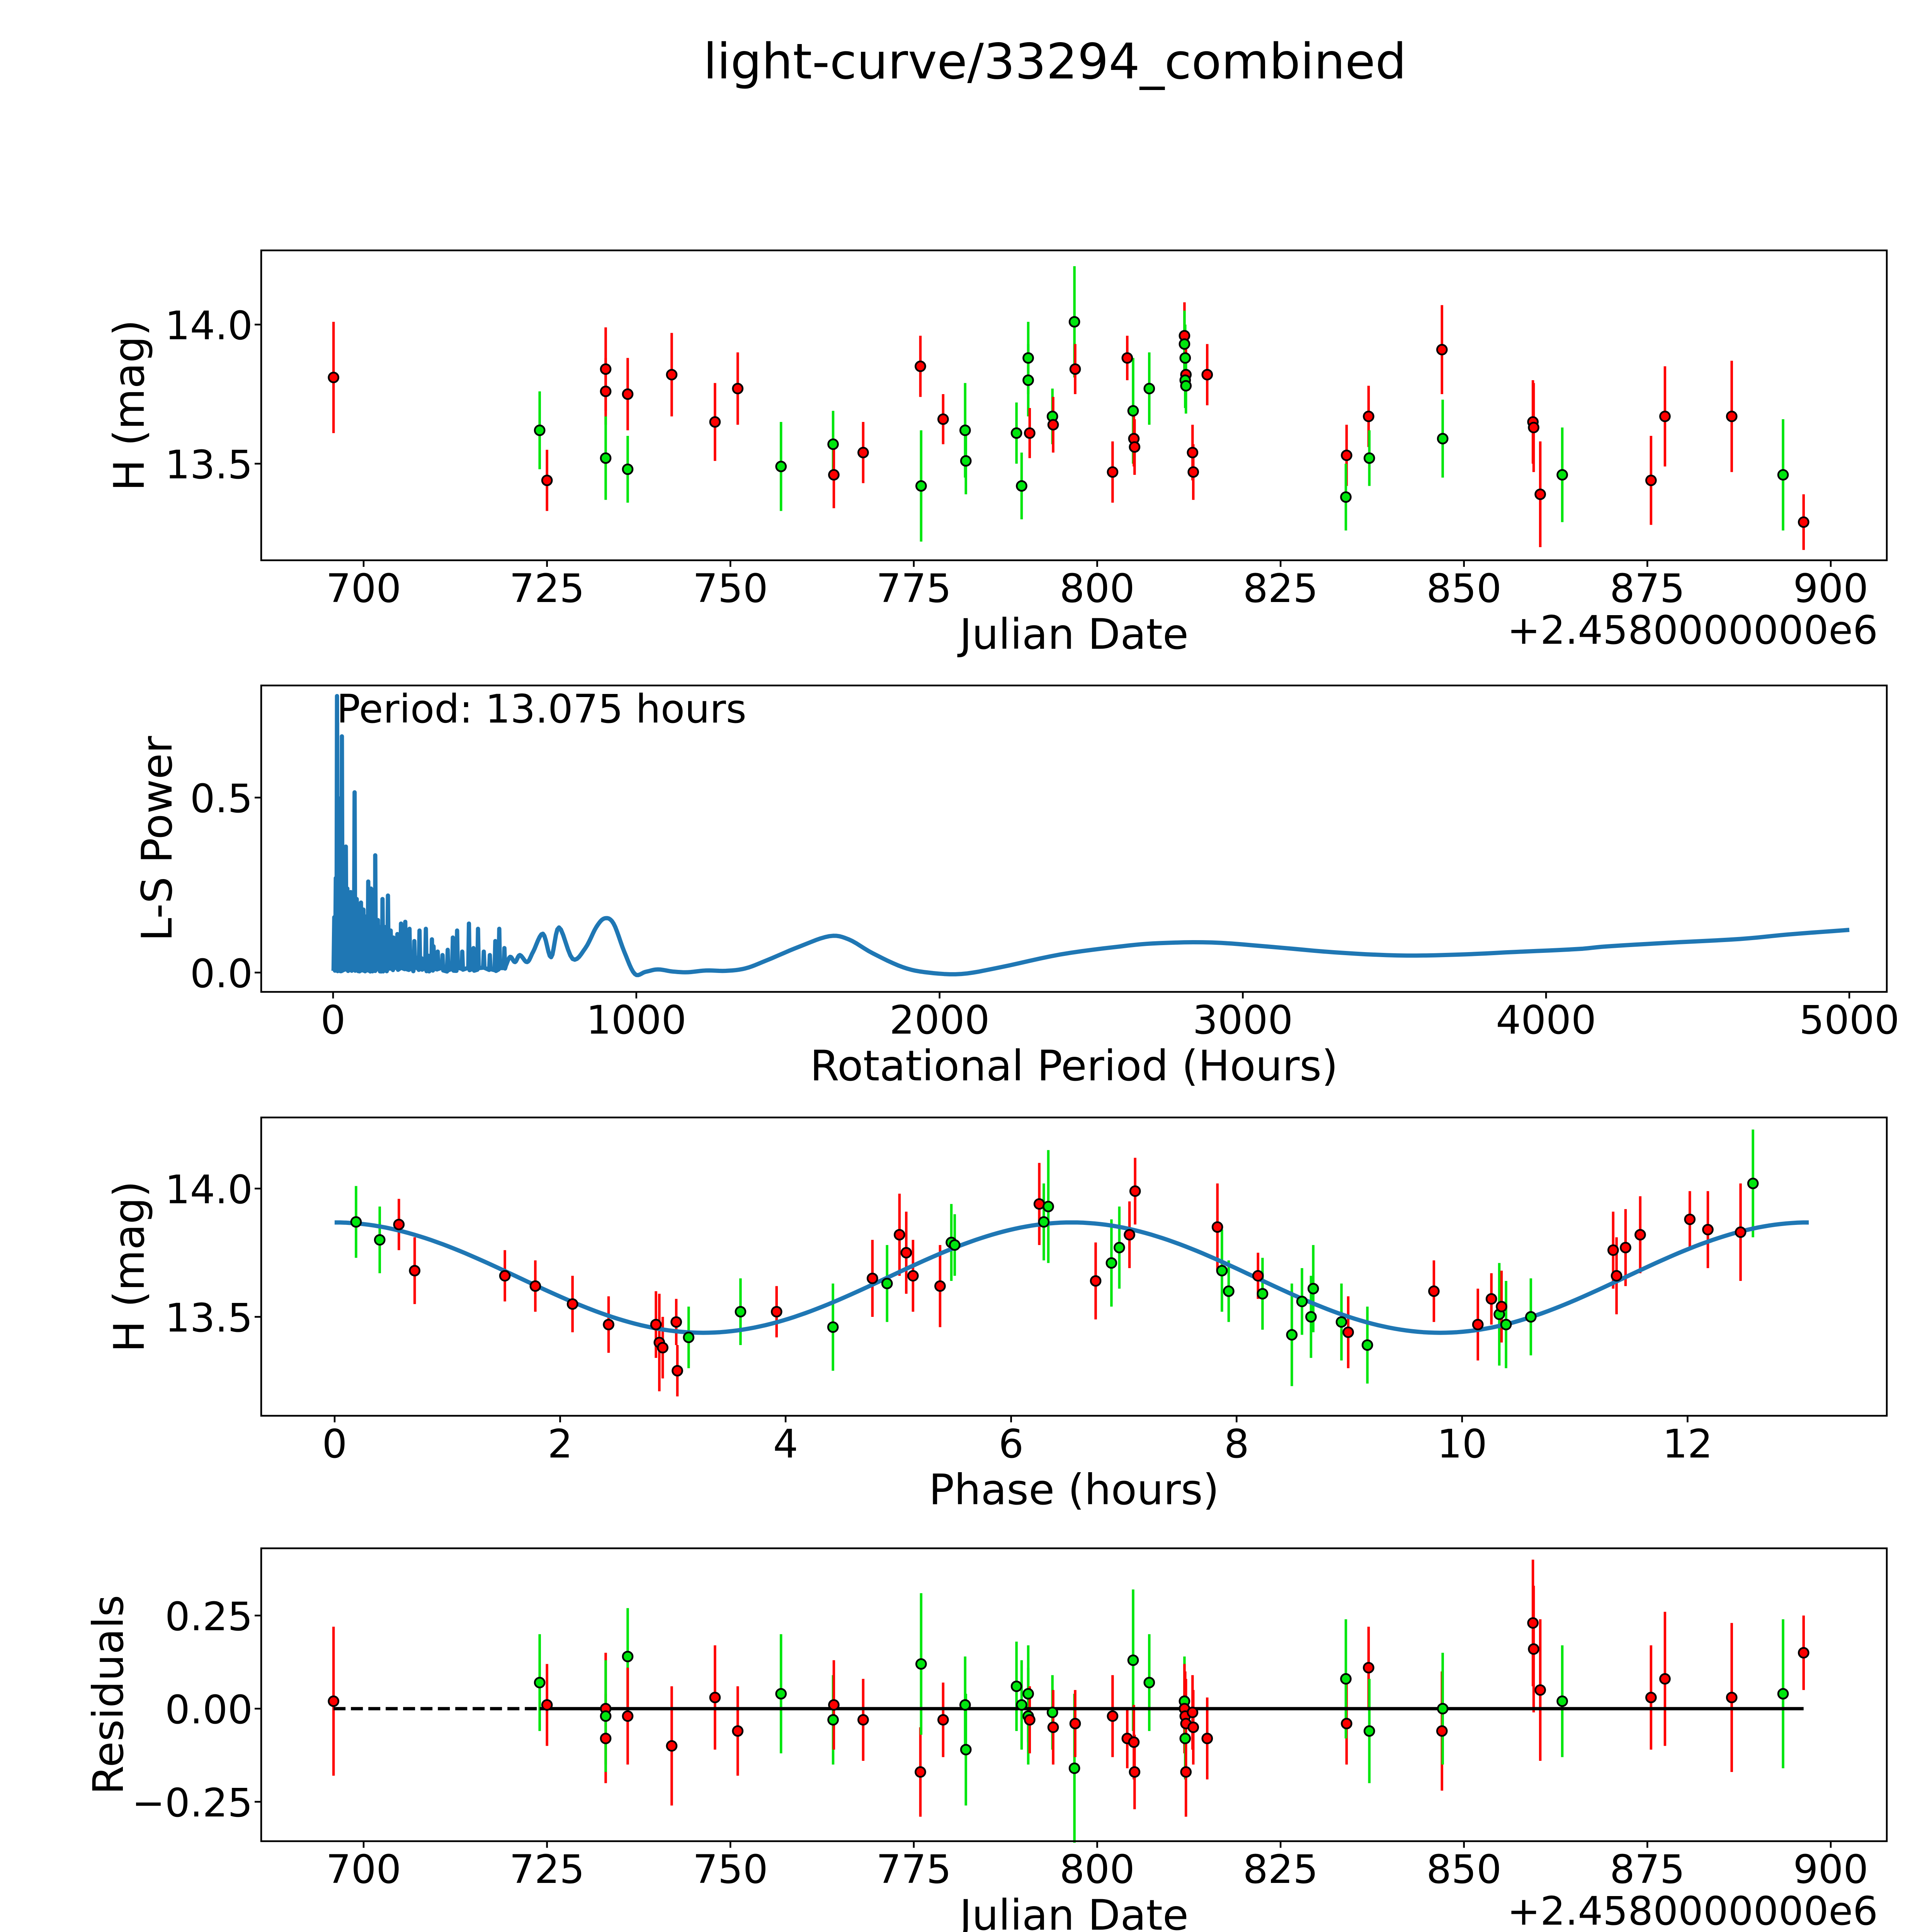 The height and width of the screenshot is (1932, 1932). What do you see at coordinates (1236, 1444) in the screenshot?
I see `x-tick-label: 8` at bounding box center [1236, 1444].